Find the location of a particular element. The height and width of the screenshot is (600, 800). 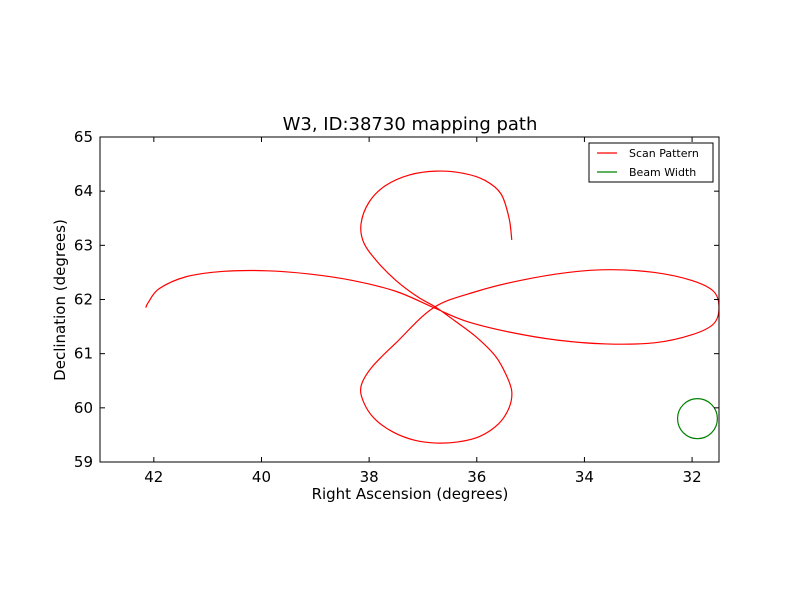

legend-label-scan-pattern: Scan Pattern is located at coordinates (664, 153).